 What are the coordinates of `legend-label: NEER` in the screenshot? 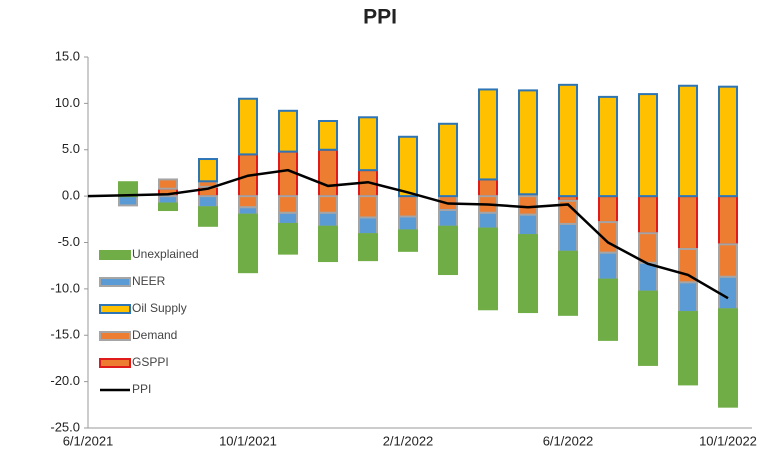 It's located at (149, 281).